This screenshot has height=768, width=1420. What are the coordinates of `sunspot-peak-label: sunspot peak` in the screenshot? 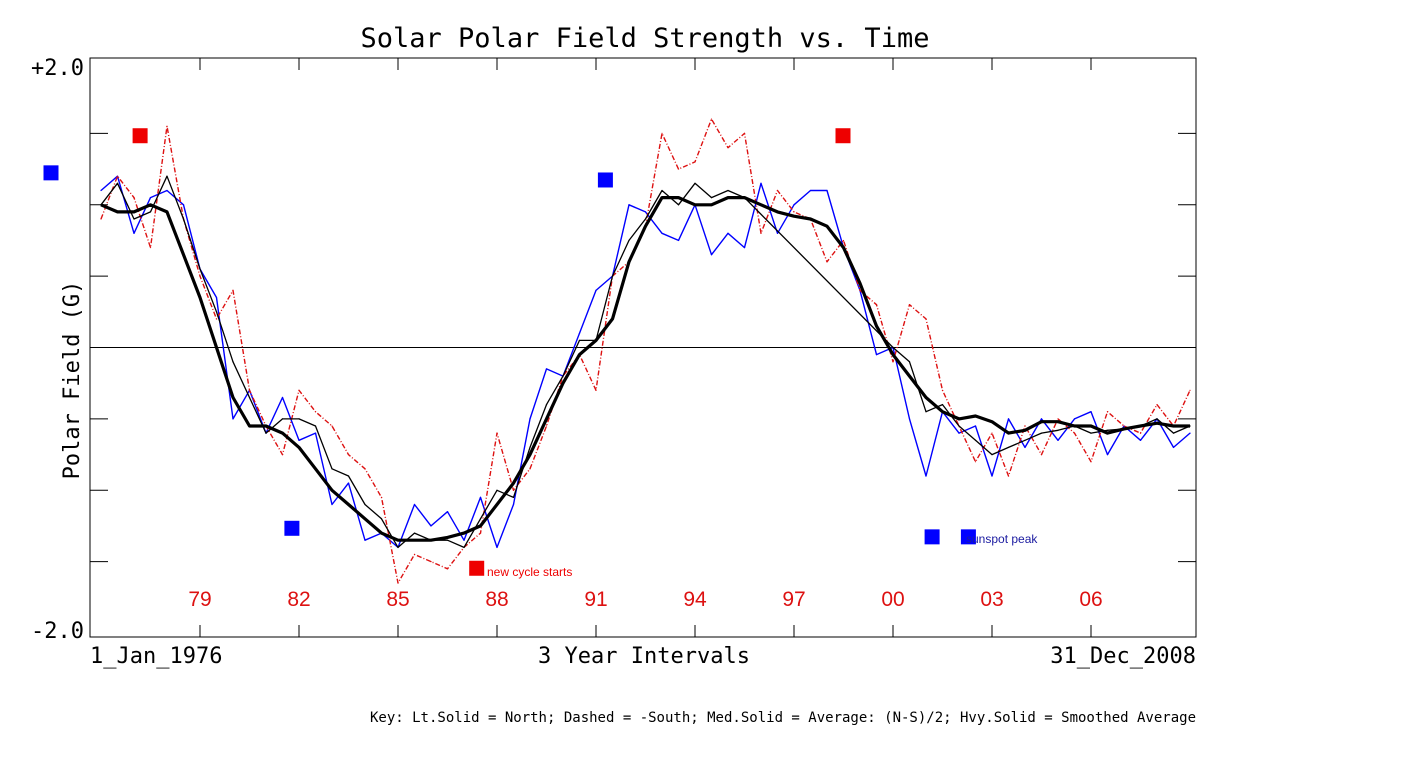 It's located at (1002, 539).